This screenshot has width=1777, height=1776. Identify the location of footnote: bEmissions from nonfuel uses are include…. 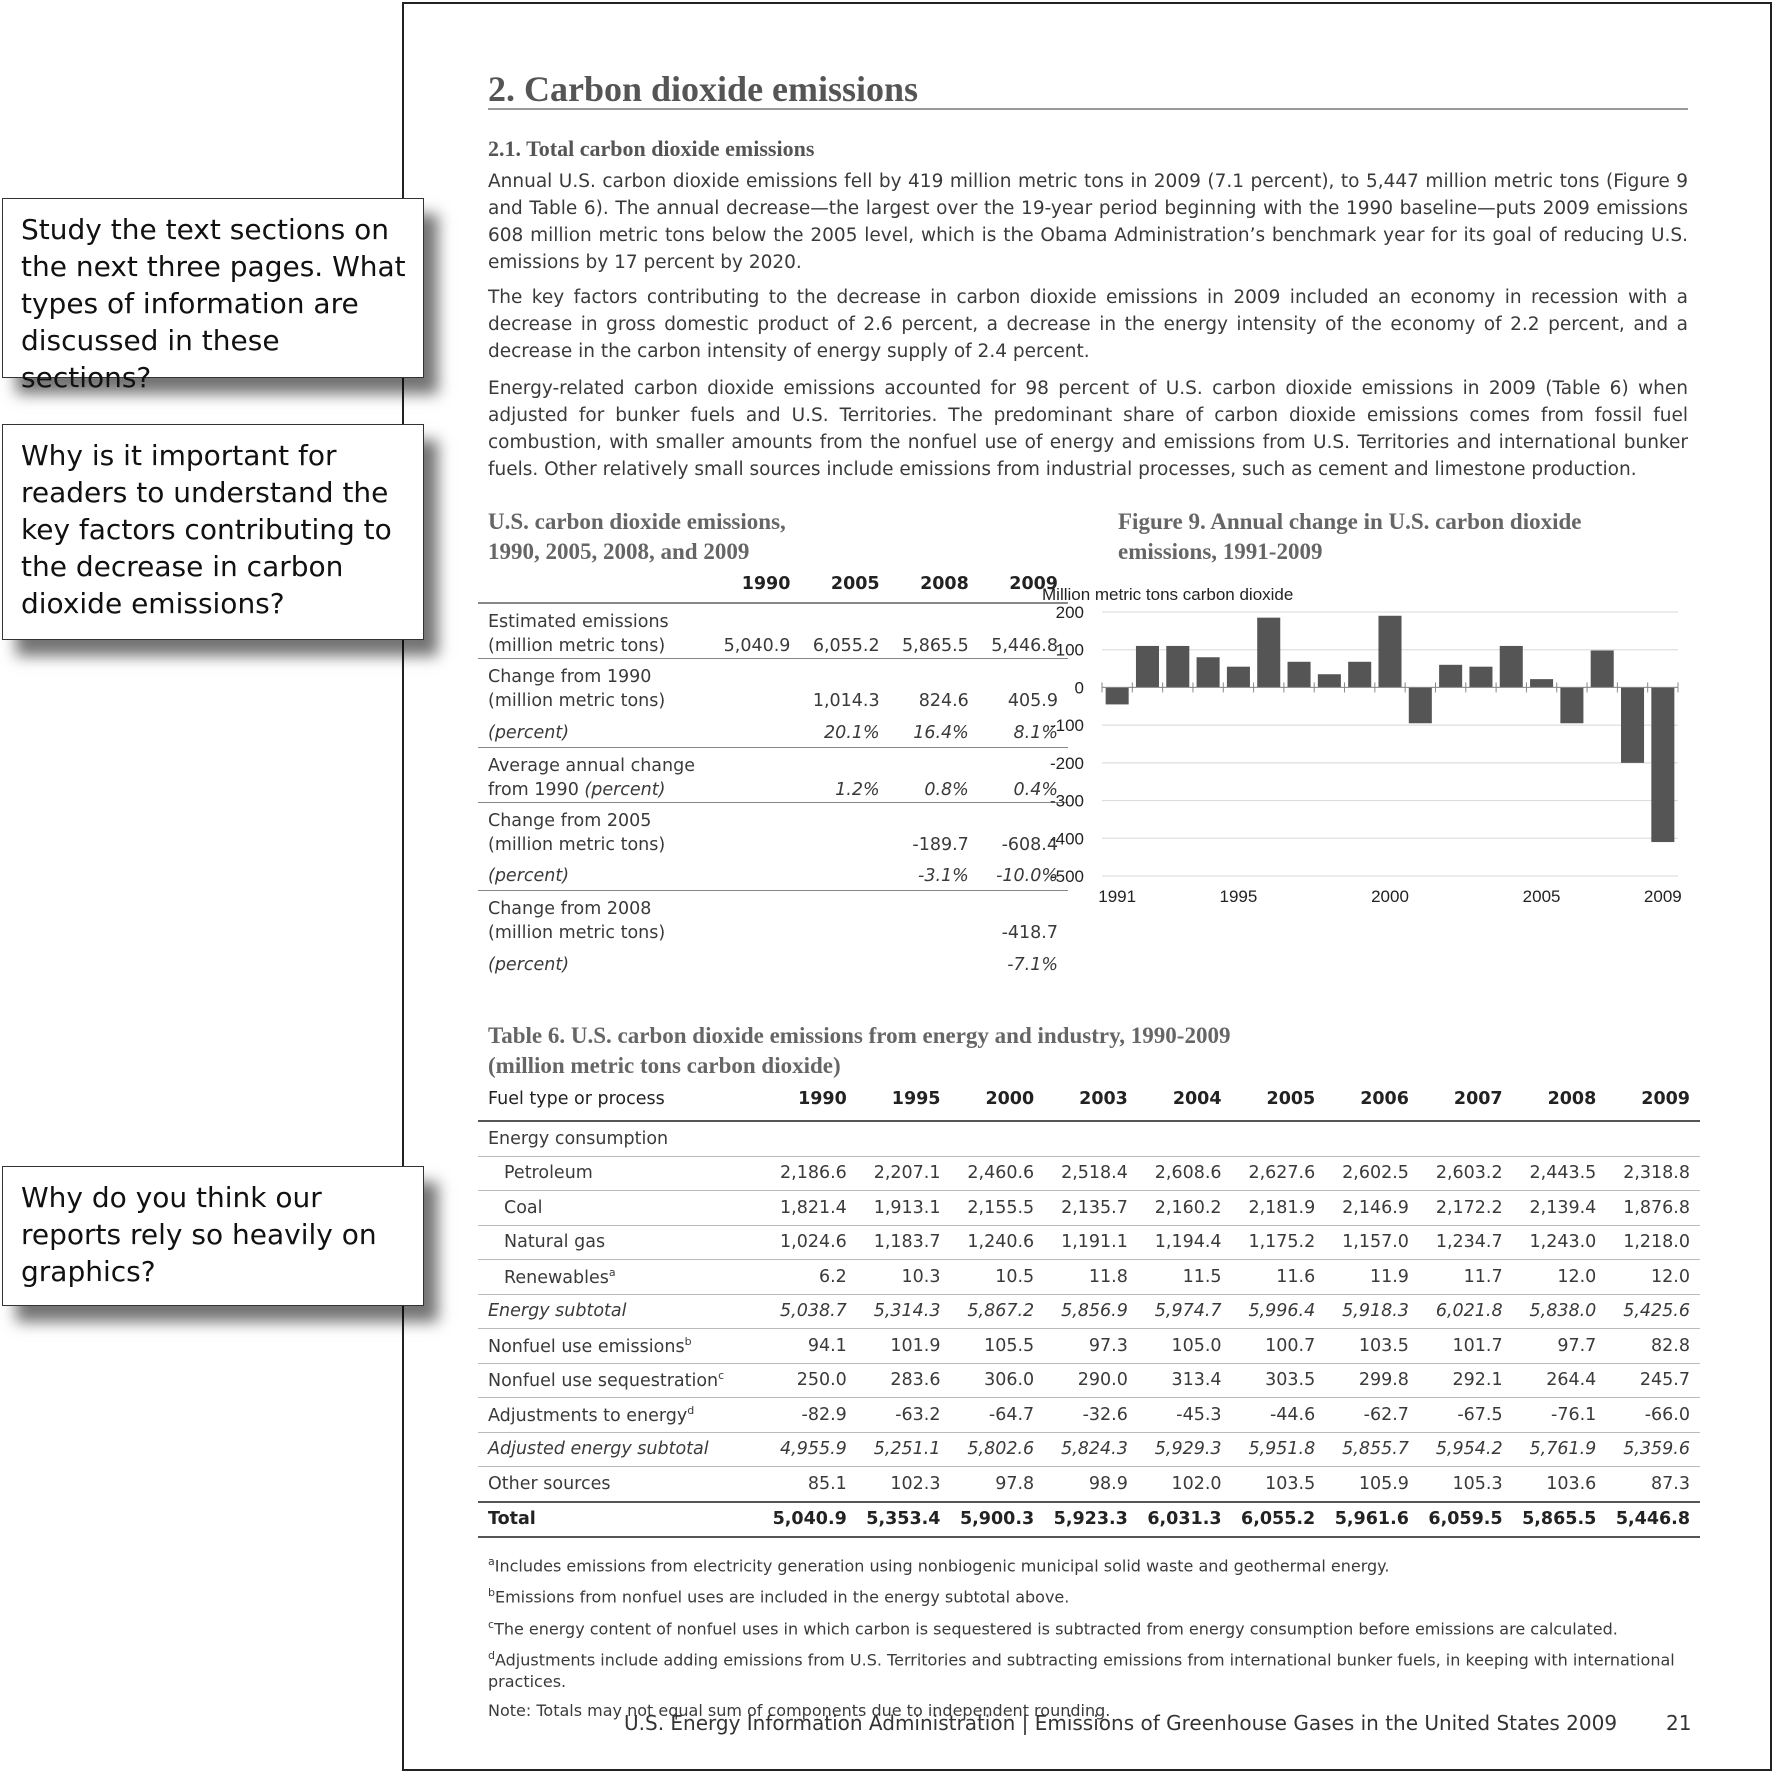
(1098, 1594).